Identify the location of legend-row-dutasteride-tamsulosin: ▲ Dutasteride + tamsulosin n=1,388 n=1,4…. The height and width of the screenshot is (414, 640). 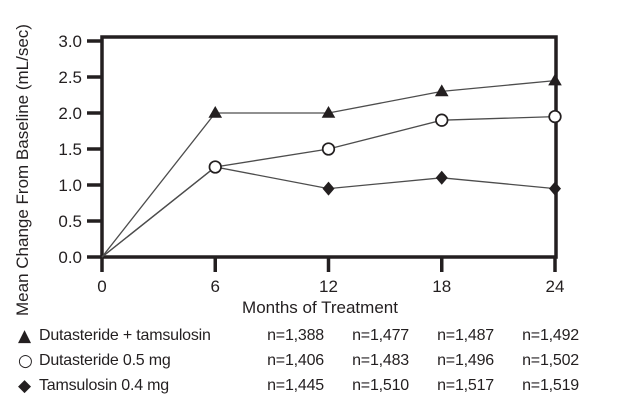
(298, 336).